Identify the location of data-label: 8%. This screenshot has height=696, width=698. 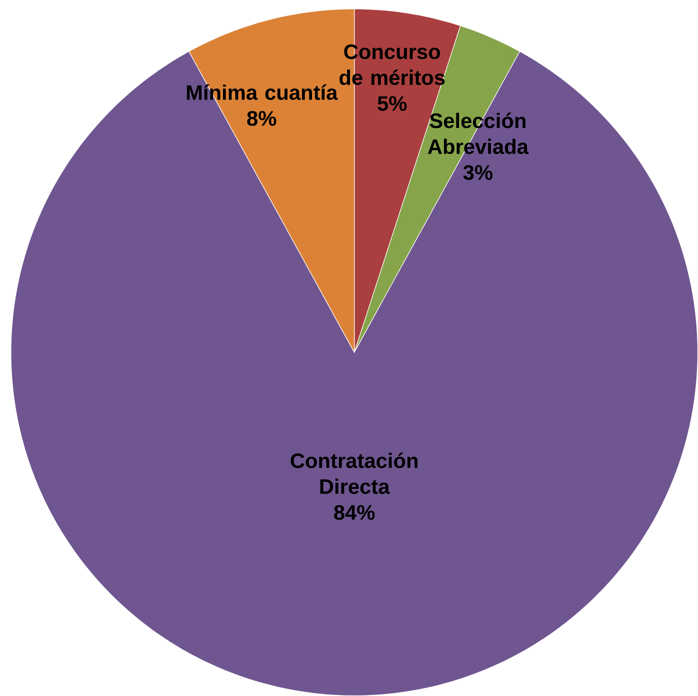
(261, 118).